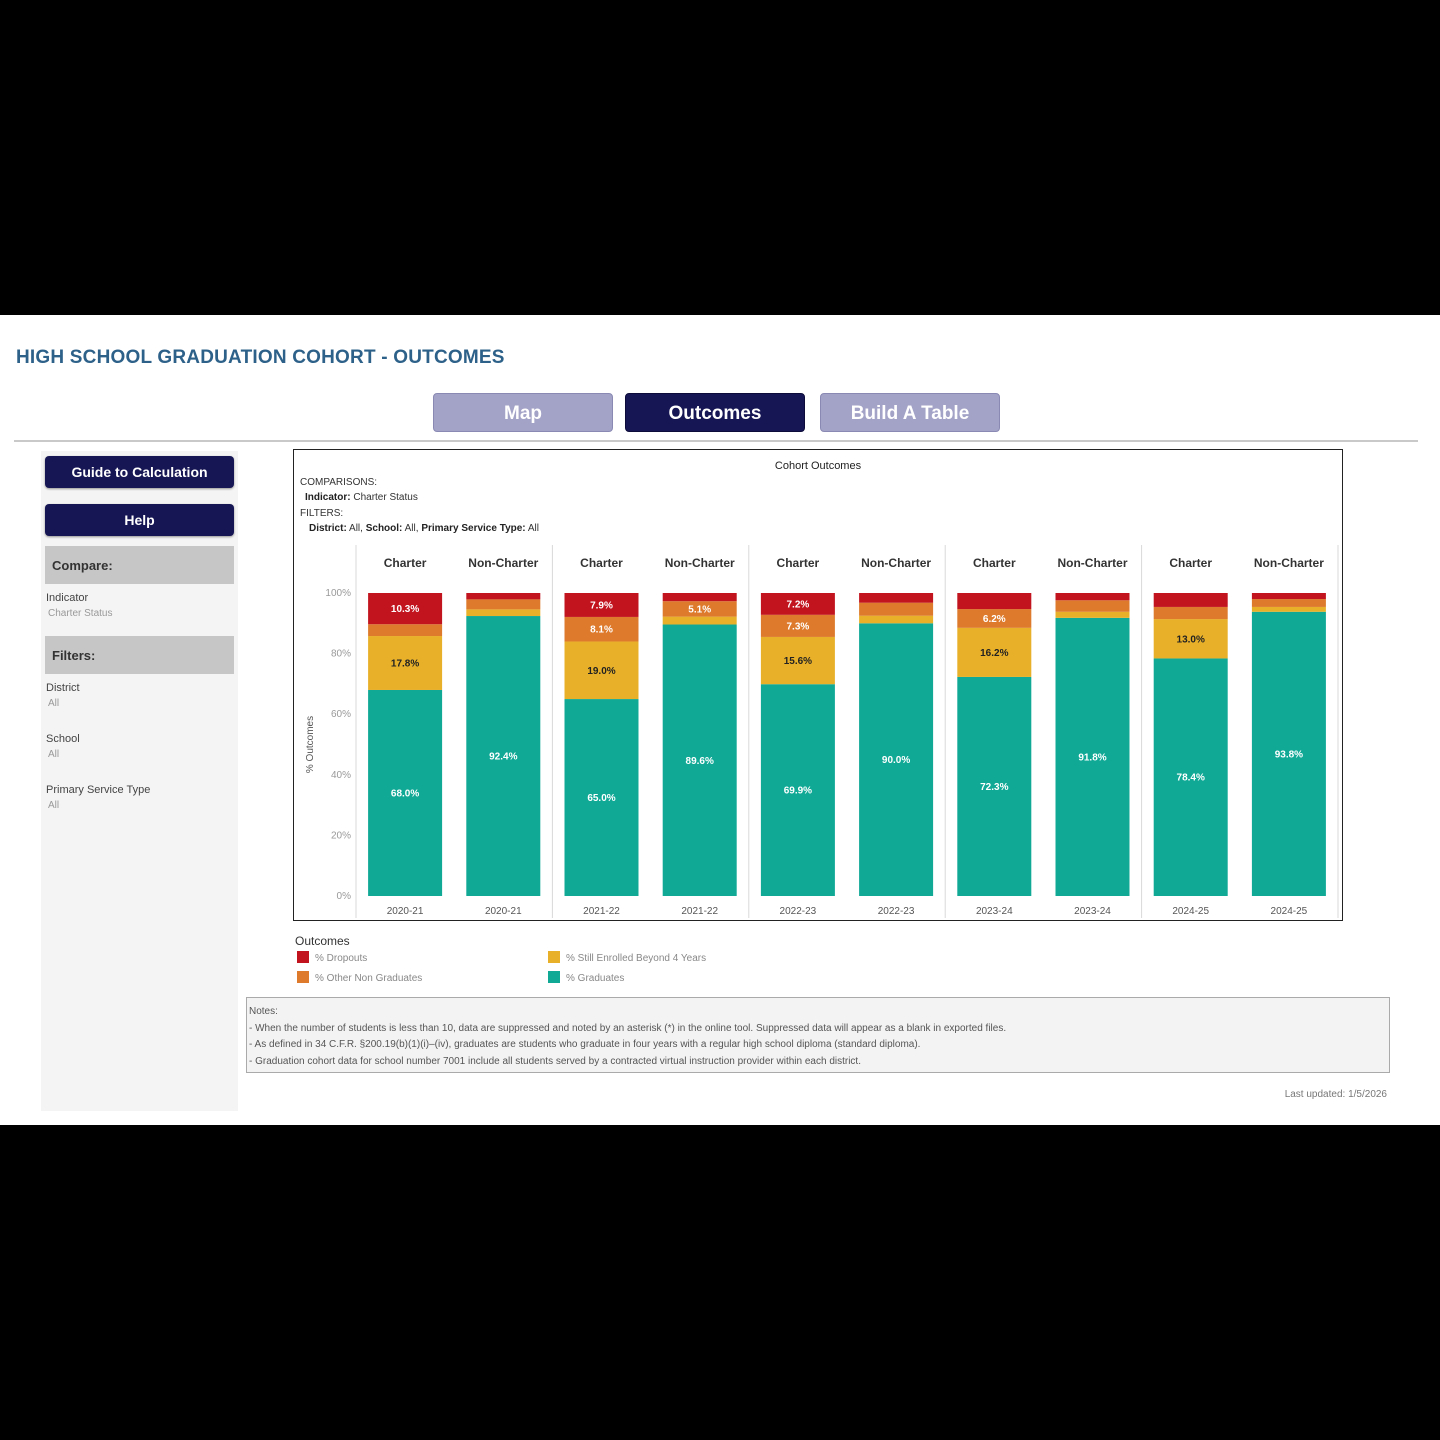 This screenshot has height=1440, width=1440. Describe the element at coordinates (322, 941) in the screenshot. I see `legend-title: Outcomes` at that location.